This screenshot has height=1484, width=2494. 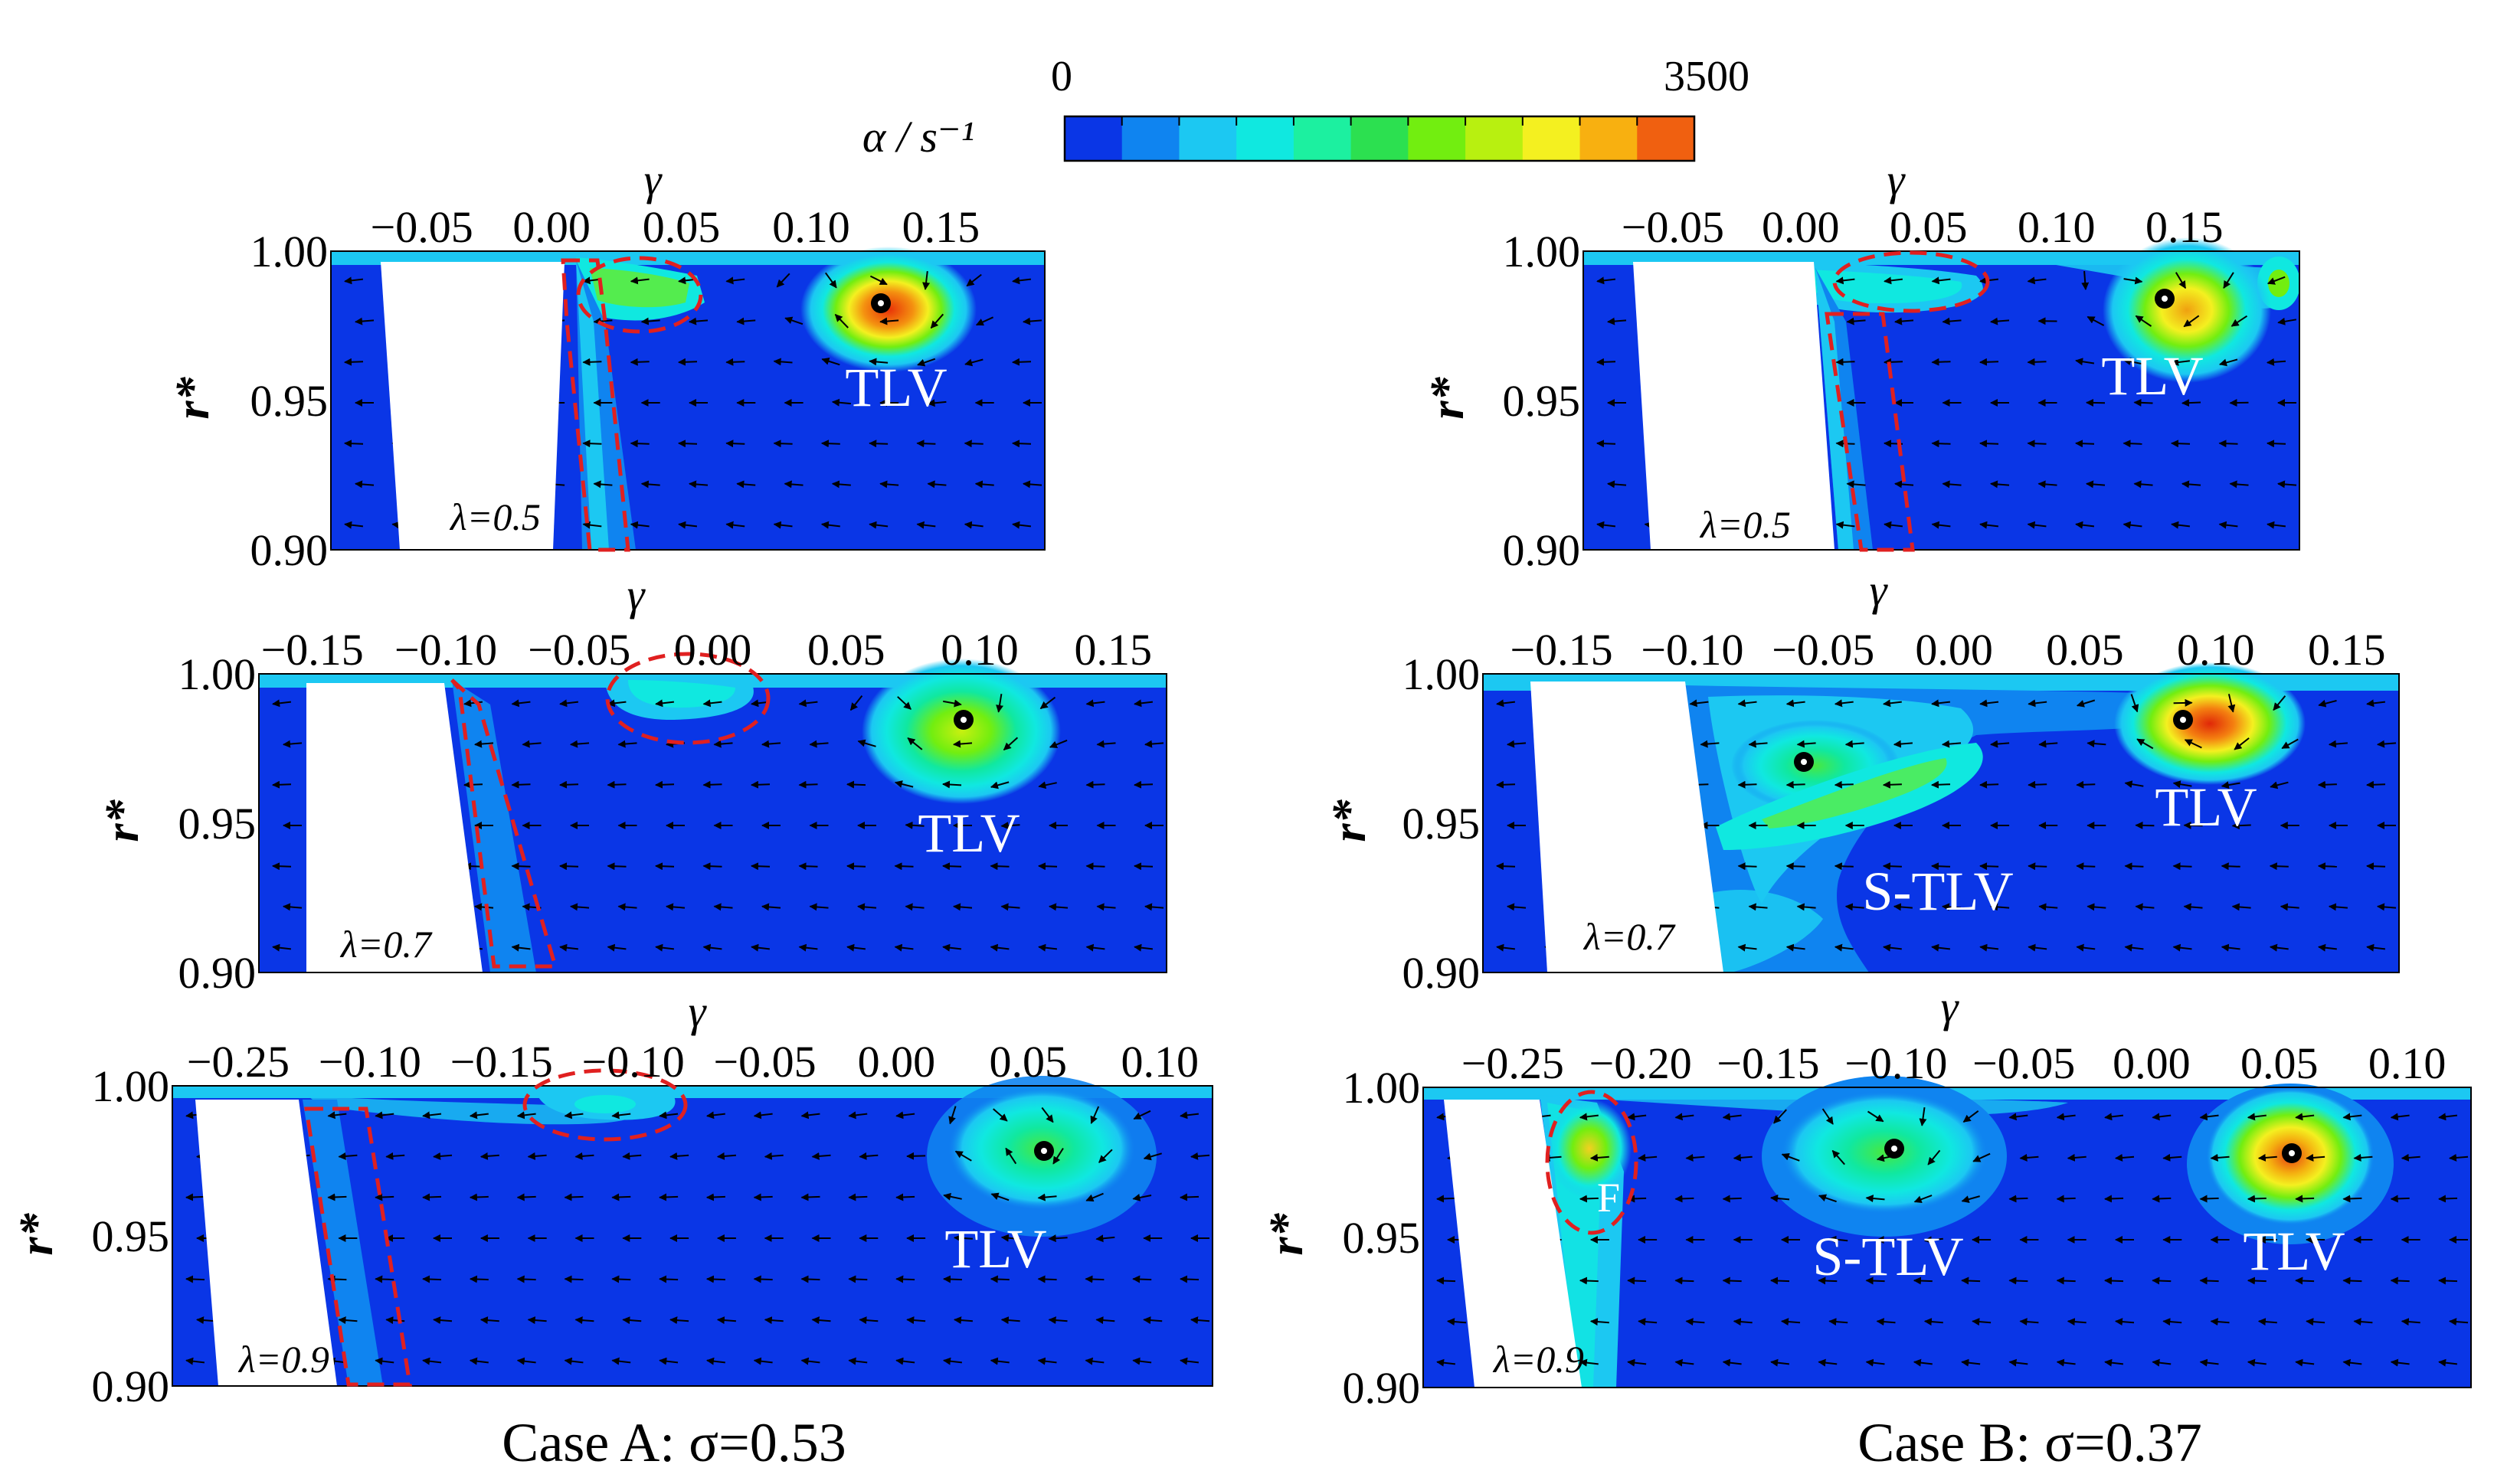 What do you see at coordinates (1640, 1063) in the screenshot?
I see `x-tick-label: −0.20` at bounding box center [1640, 1063].